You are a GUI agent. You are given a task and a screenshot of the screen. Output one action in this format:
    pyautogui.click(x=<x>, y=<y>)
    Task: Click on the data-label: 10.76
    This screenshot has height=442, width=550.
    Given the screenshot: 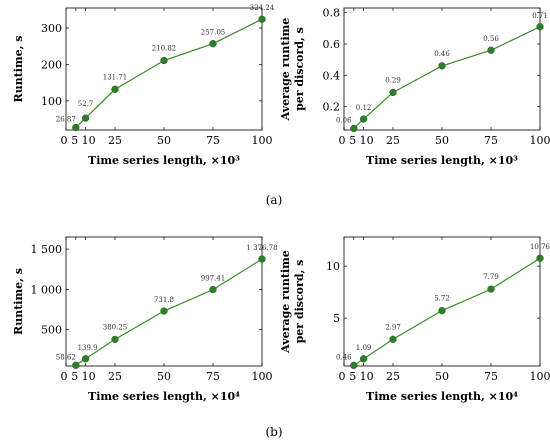 What is the action you would take?
    pyautogui.click(x=540, y=247)
    